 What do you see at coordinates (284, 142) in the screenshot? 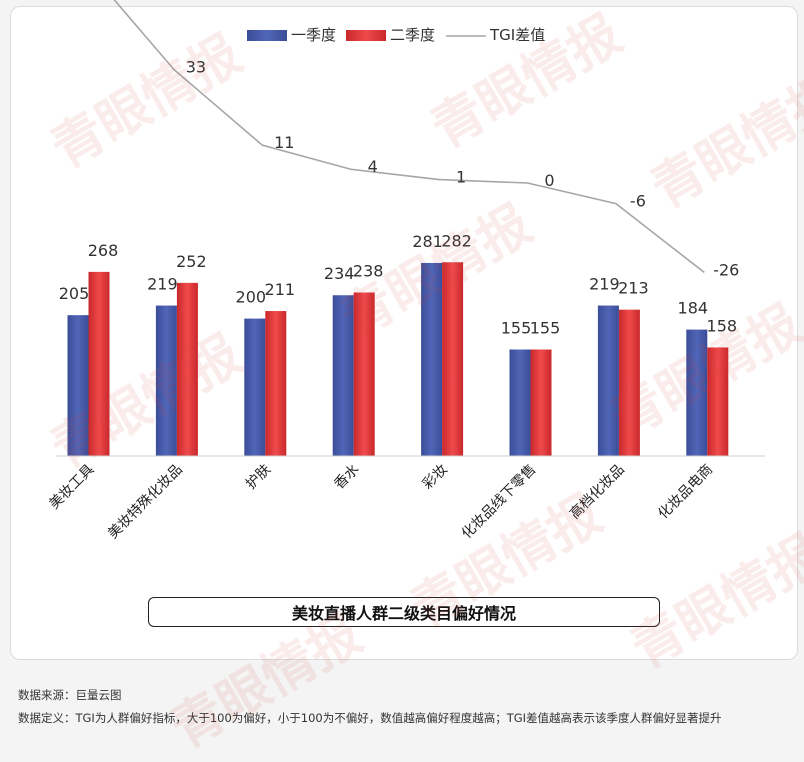
I see `data-label-tgi: 11` at bounding box center [284, 142].